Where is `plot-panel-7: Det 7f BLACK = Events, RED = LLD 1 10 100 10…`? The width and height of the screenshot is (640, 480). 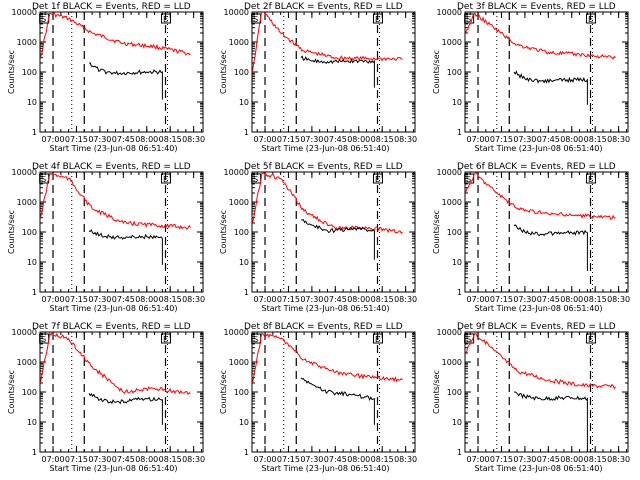 plot-panel-7: Det 7f BLACK = Events, RED = LLD 1 10 100 10… is located at coordinates (106, 397).